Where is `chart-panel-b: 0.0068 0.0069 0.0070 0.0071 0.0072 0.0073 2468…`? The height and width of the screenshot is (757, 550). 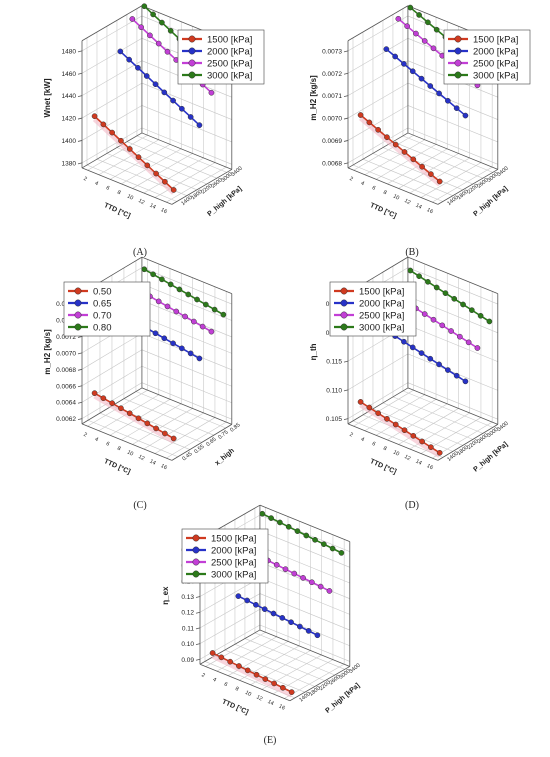 chart-panel-b: 0.0068 0.0069 0.0070 0.0071 0.0072 0.0073 2468… is located at coordinates (420, 131).